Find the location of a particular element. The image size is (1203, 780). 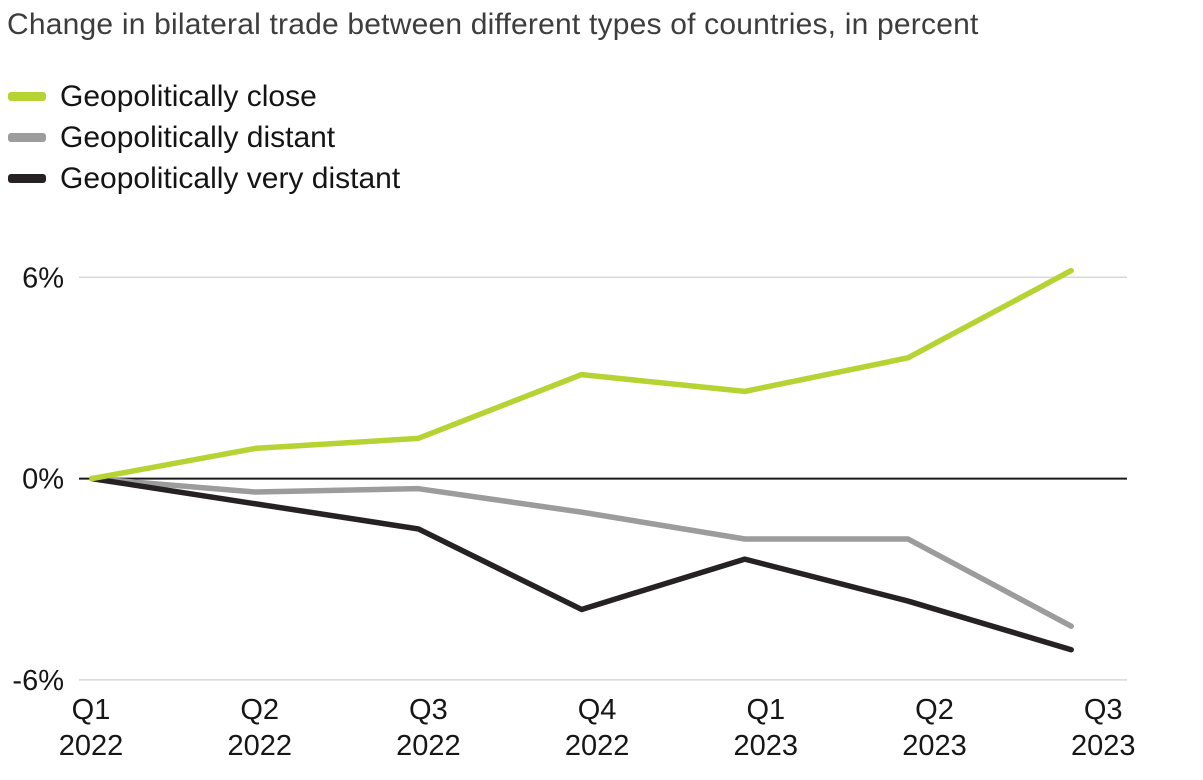

legend-label-close: Geopolitically close is located at coordinates (188, 96).